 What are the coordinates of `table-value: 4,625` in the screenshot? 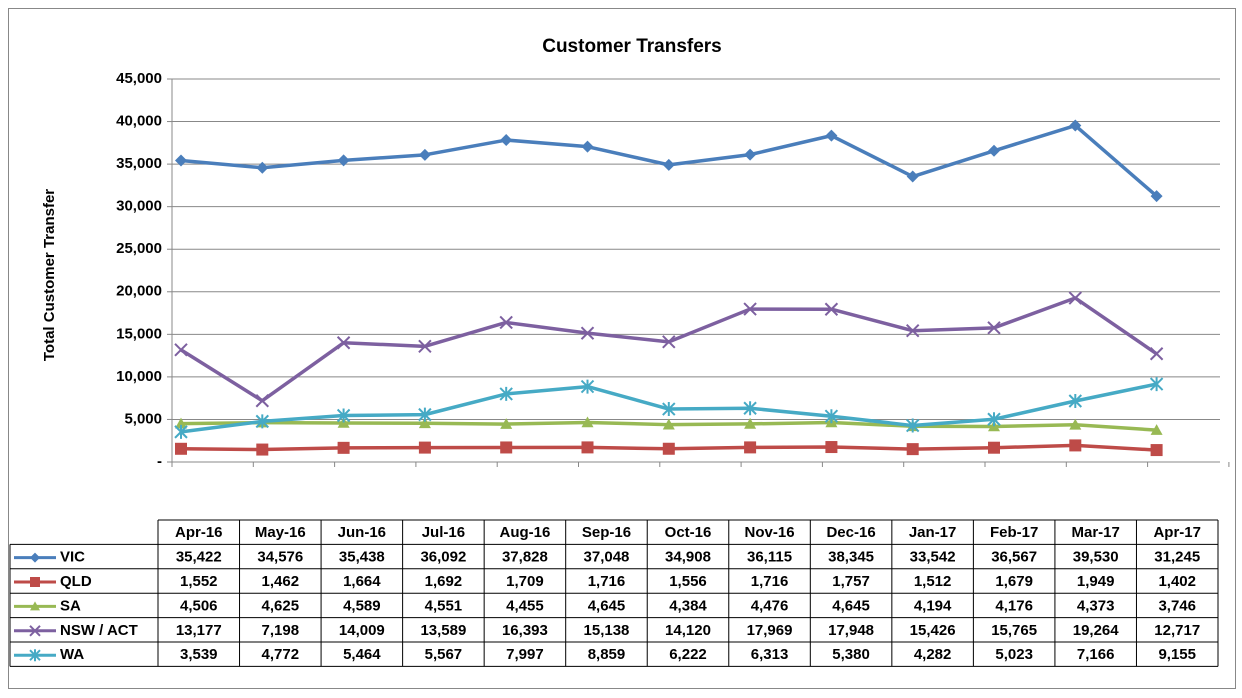 It's located at (281, 605).